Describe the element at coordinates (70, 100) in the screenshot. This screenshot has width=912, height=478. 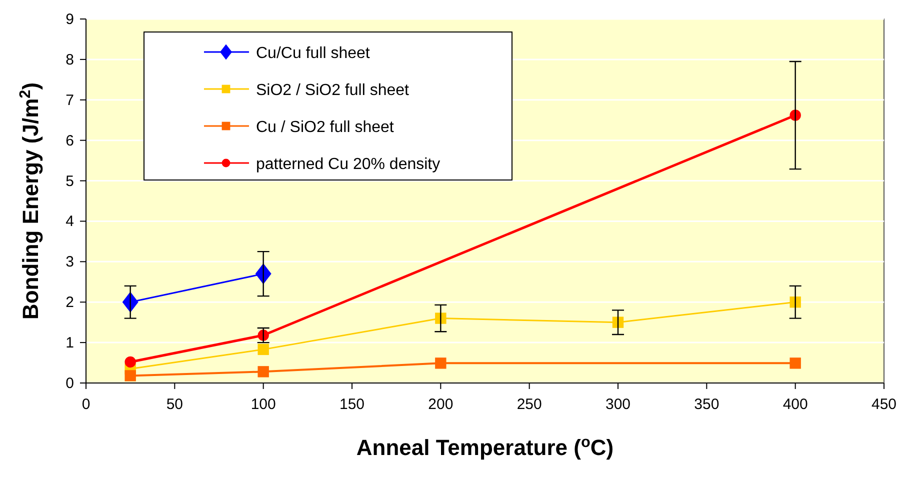
I see `y-tick-label: 7` at that location.